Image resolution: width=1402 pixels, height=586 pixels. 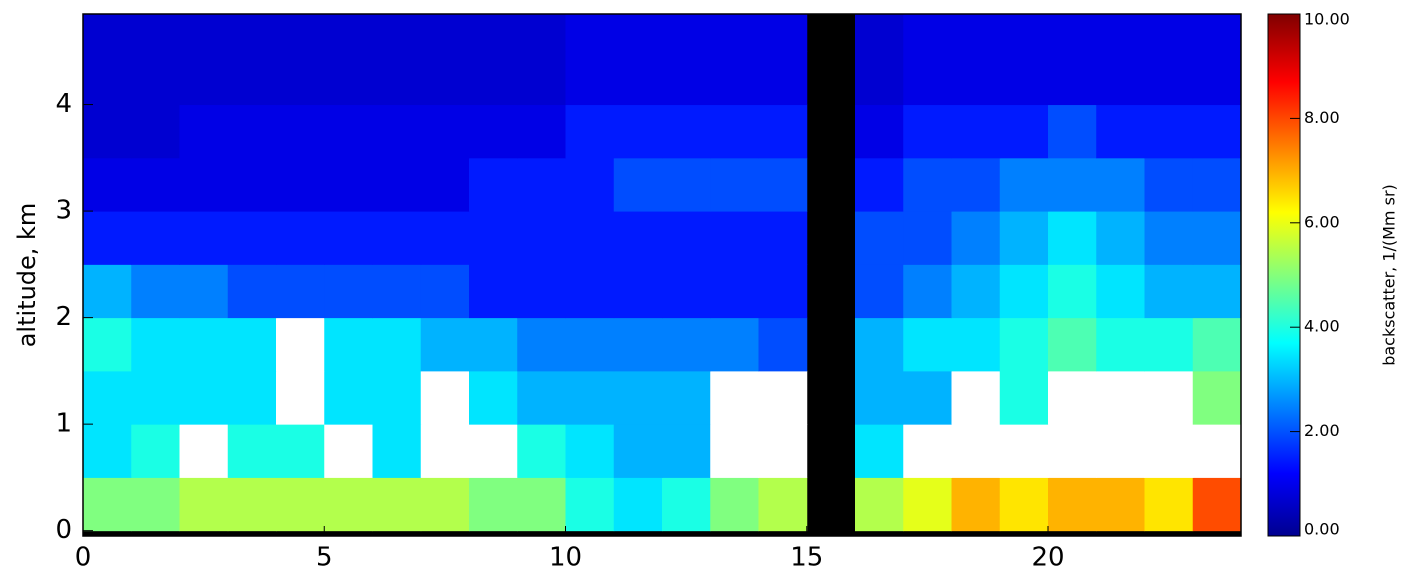 What do you see at coordinates (565, 558) in the screenshot?
I see `x-tick-label: 10` at bounding box center [565, 558].